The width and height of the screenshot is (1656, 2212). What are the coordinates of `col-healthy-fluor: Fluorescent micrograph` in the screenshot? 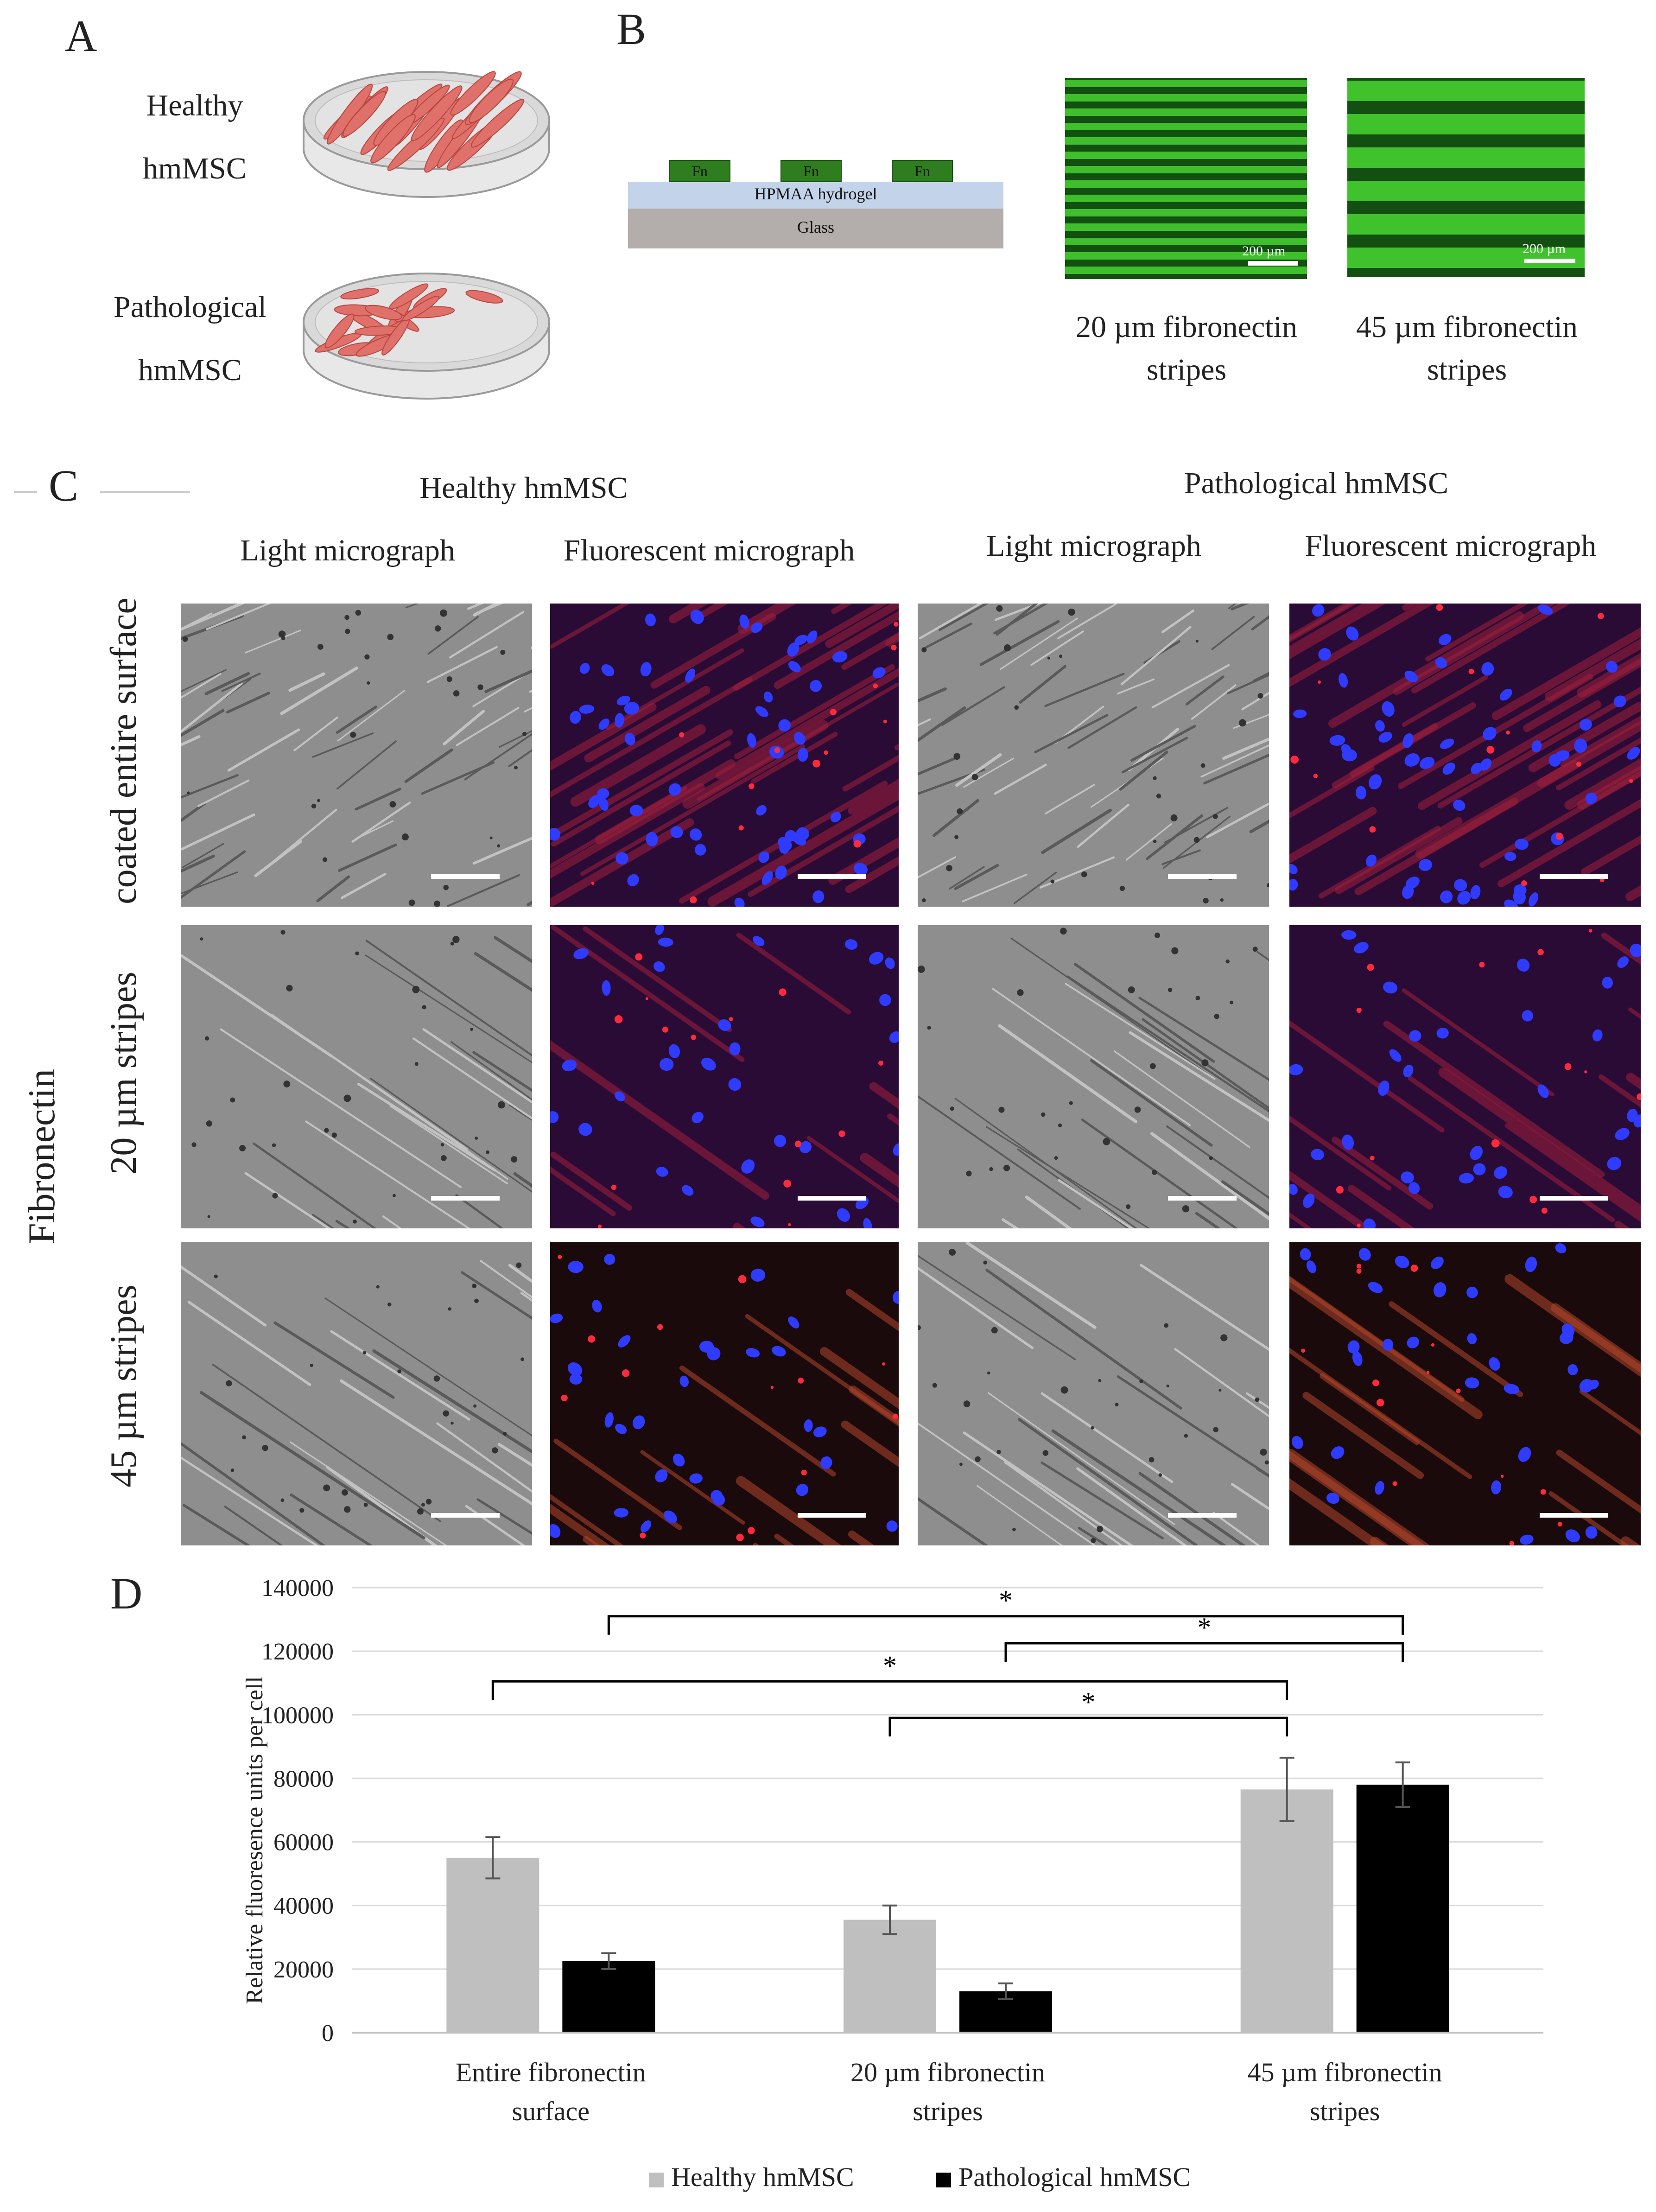 It's located at (709, 550).